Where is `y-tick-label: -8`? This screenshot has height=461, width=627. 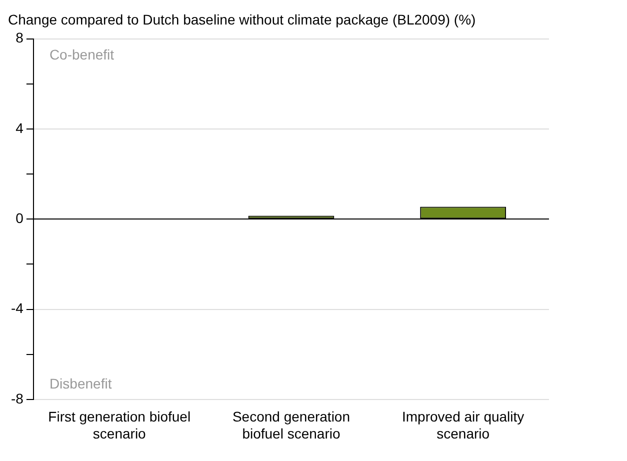
y-tick-label: -8 is located at coordinates (17, 398).